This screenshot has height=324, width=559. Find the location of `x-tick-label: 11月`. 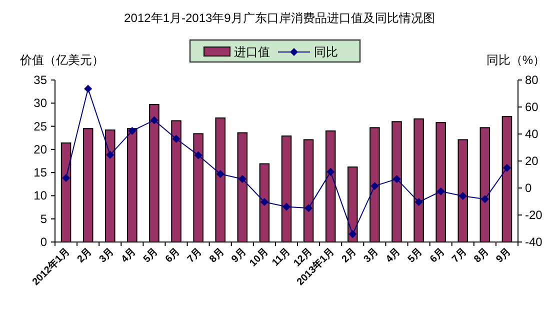

x-tick-label: 11月 is located at coordinates (281, 257).